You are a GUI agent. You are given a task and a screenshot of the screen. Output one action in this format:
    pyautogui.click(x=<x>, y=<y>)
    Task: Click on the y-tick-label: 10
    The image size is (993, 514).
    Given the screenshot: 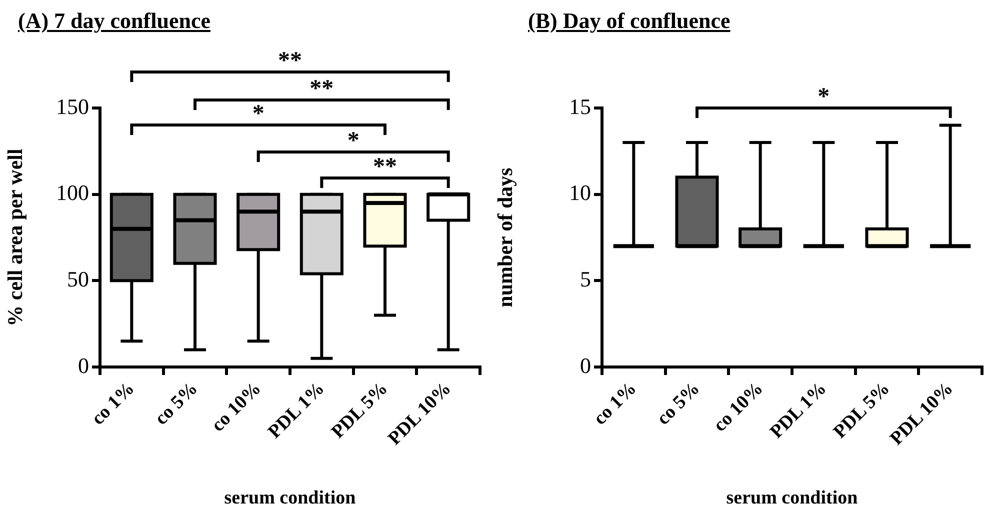 What is the action you would take?
    pyautogui.click(x=580, y=193)
    